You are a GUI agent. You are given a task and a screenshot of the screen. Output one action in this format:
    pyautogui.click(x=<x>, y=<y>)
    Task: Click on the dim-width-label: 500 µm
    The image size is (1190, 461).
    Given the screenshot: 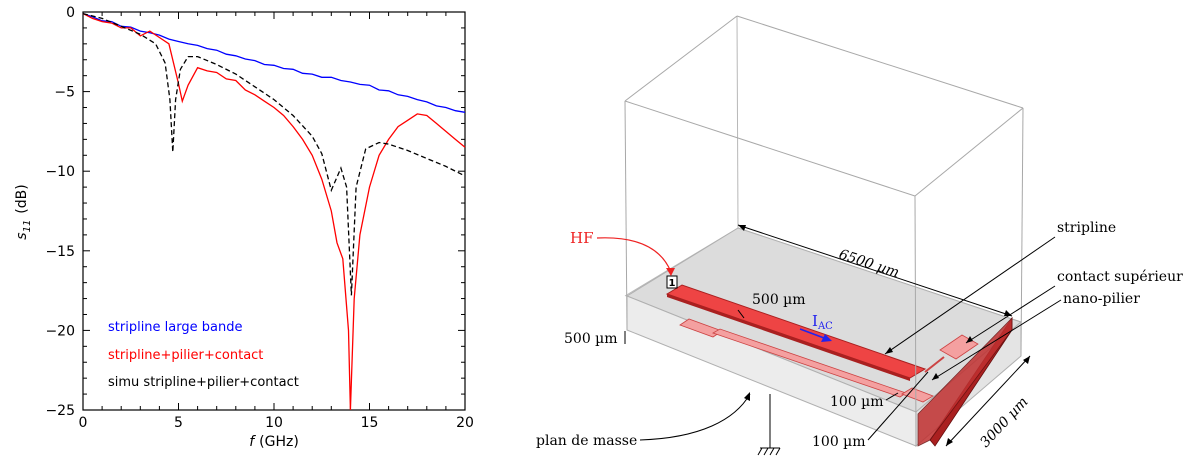 What is the action you would take?
    pyautogui.click(x=779, y=300)
    